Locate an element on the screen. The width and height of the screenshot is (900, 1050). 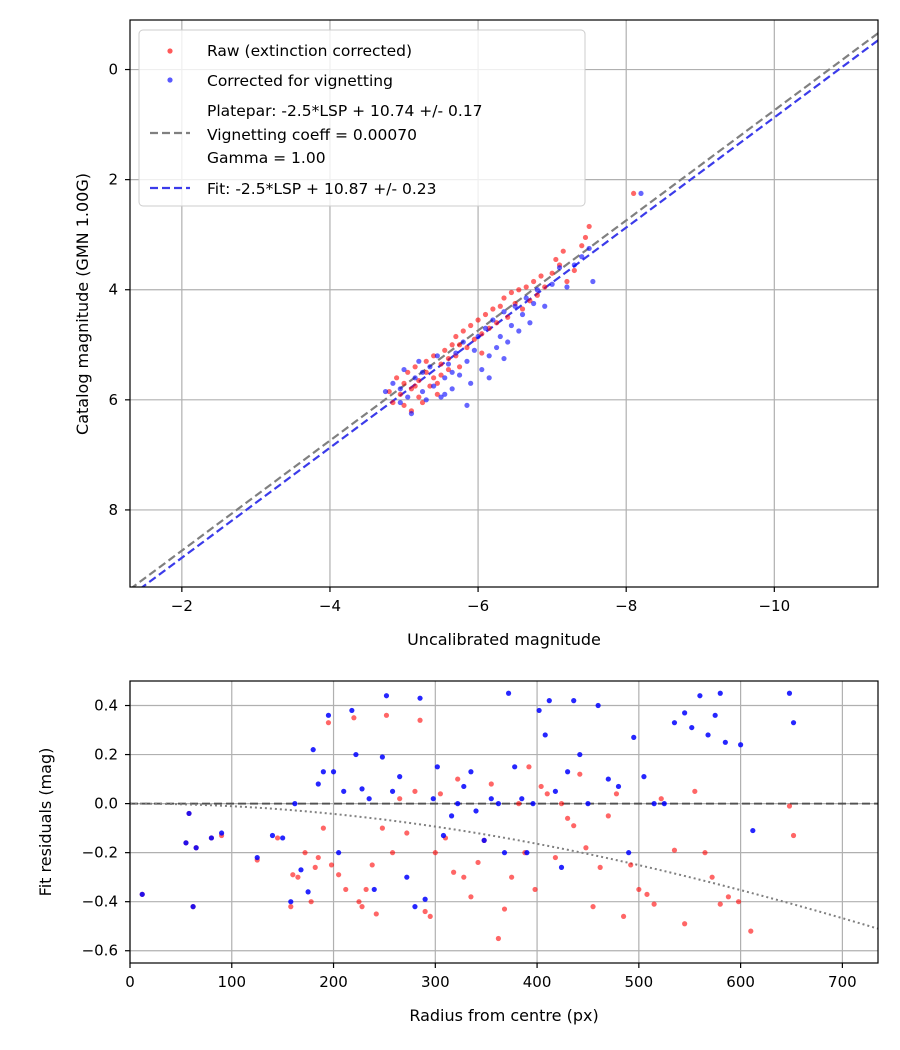
residuals-x-tick-label: 600 is located at coordinates (740, 982).